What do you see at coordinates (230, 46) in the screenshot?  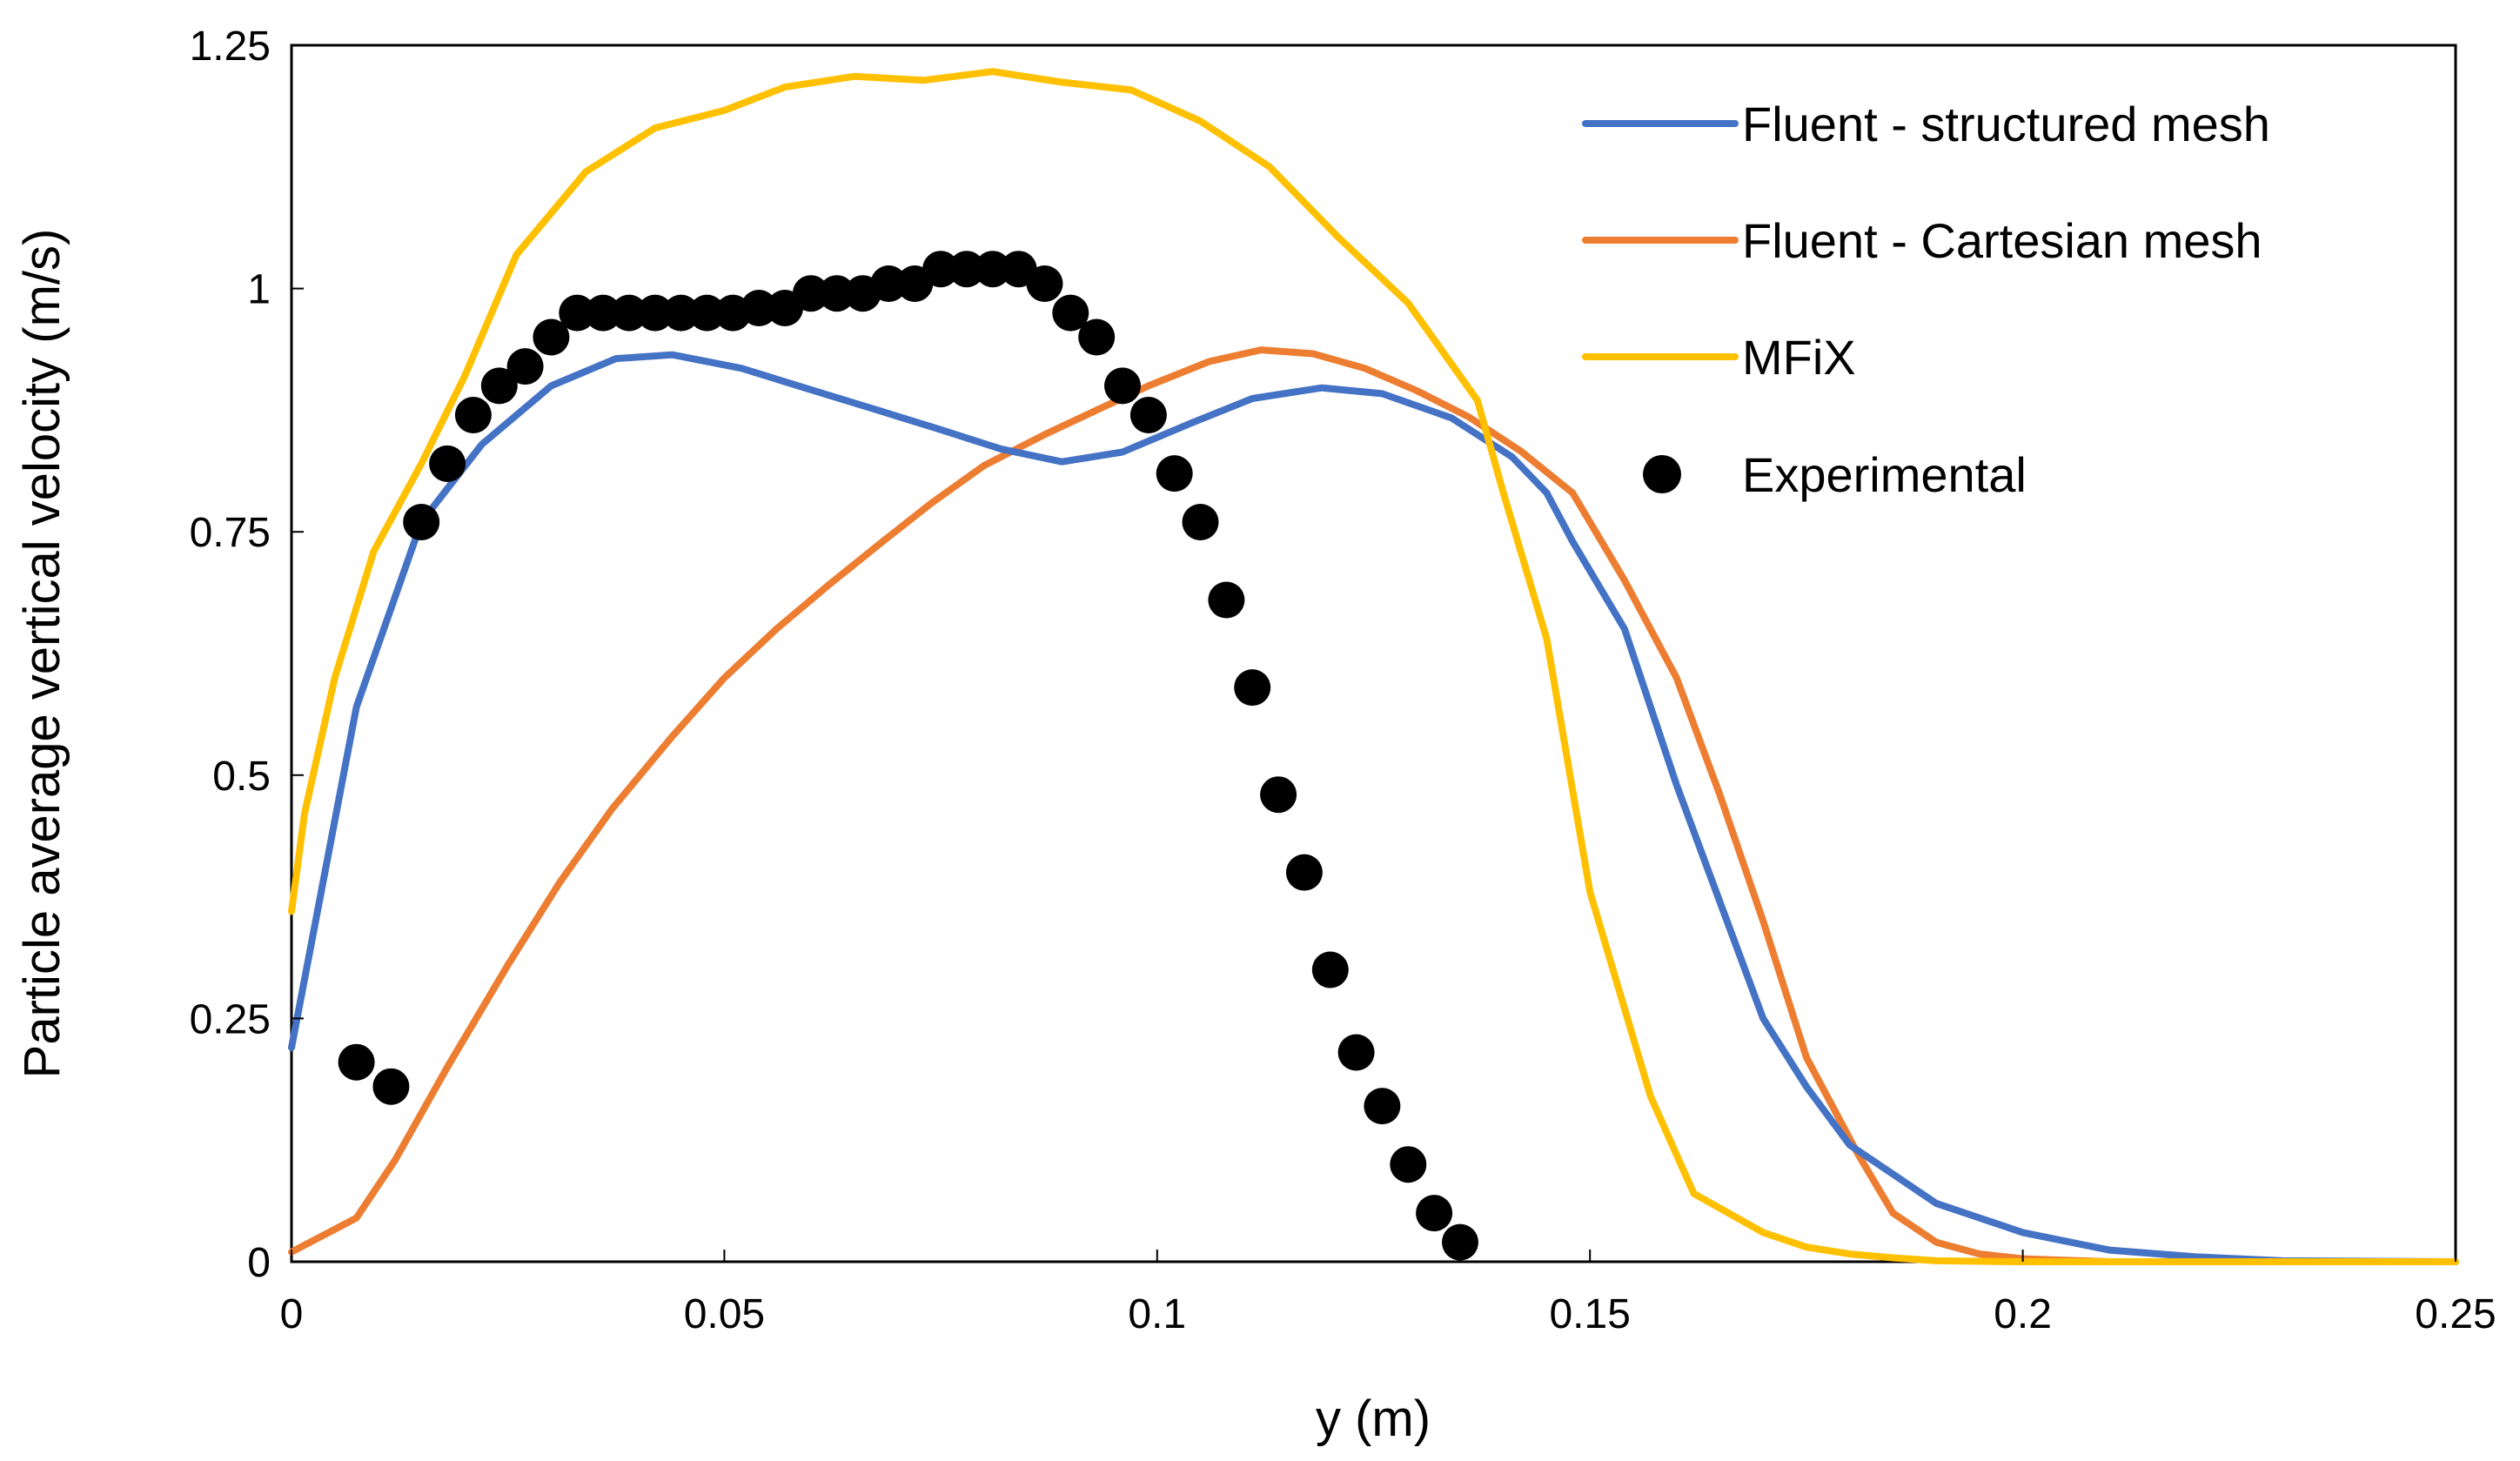 I see `y-tick-label: 1.25` at bounding box center [230, 46].